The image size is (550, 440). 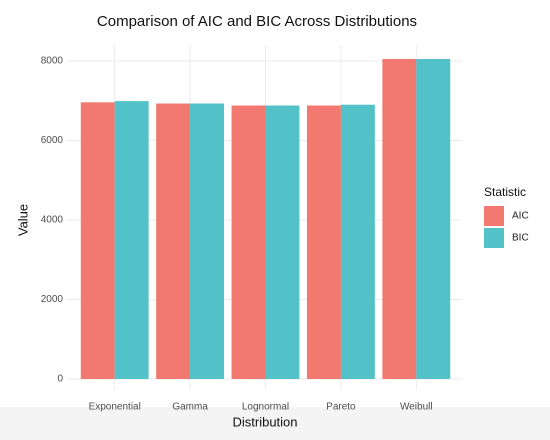 I want to click on x-tick-label: Weibull, so click(x=416, y=407).